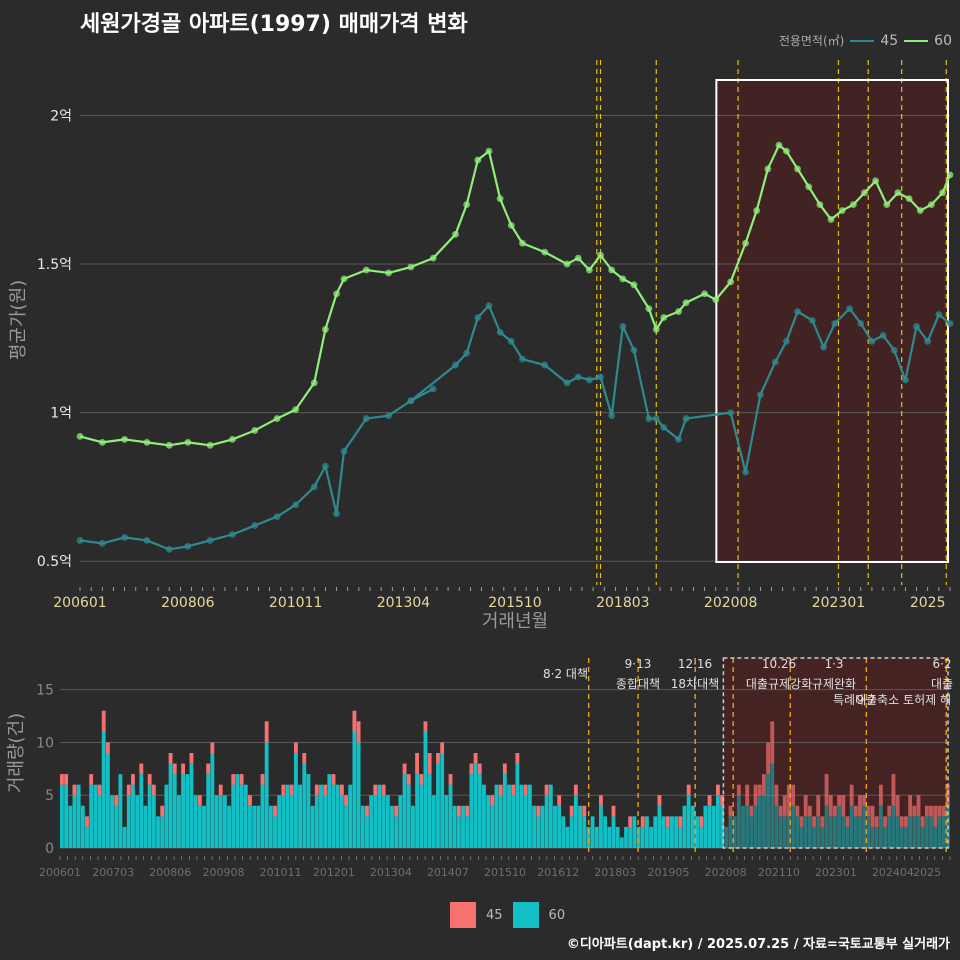 The width and height of the screenshot is (960, 960). I want to click on vol-highlight-box, so click(835, 753).